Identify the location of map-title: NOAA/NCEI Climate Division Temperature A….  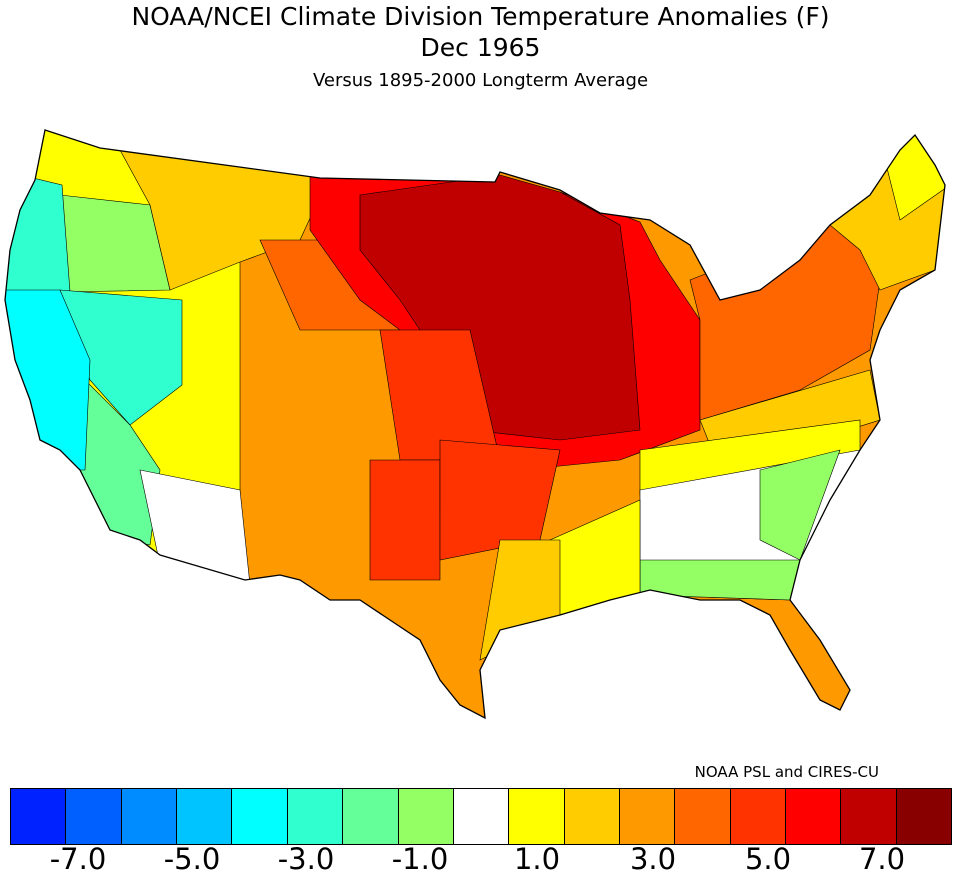
(480, 16).